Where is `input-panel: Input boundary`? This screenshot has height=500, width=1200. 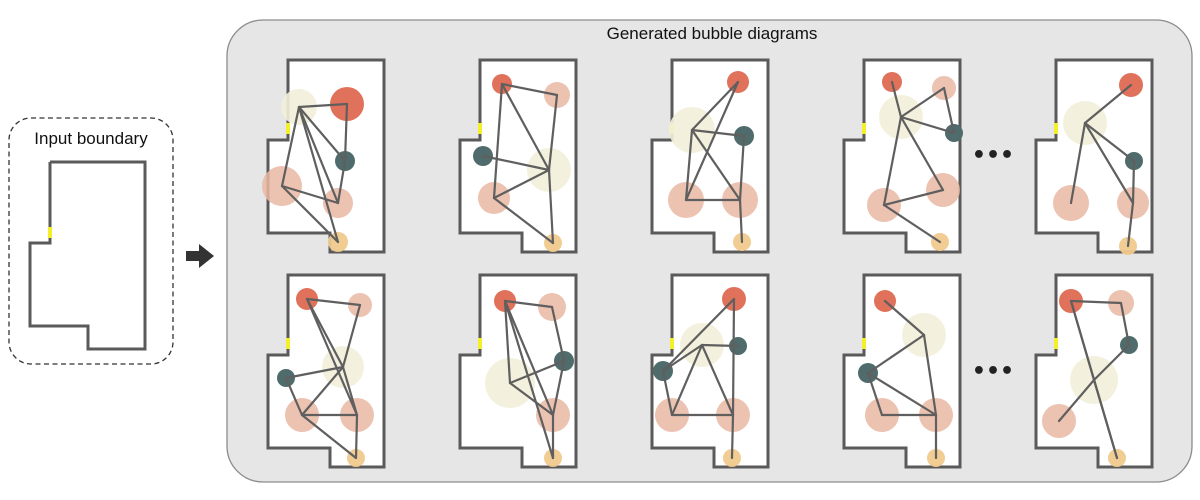
input-panel: Input boundary is located at coordinates (91, 241).